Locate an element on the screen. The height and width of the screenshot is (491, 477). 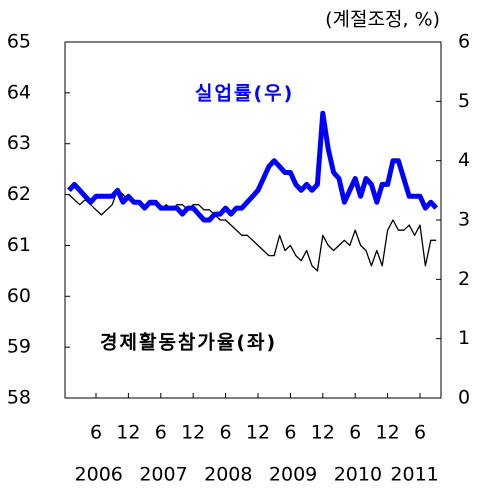
y-tick-label: 60 is located at coordinates (19, 296).